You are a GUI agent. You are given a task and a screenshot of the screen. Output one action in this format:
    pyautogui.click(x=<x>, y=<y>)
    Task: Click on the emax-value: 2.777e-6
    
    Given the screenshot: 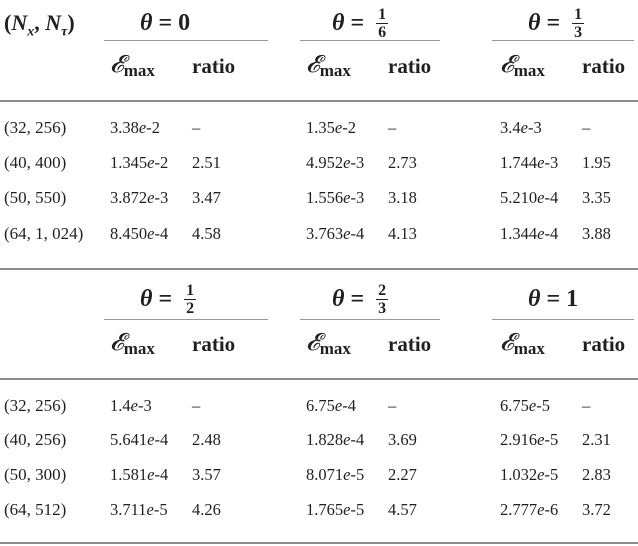 What is the action you would take?
    pyautogui.click(x=529, y=509)
    